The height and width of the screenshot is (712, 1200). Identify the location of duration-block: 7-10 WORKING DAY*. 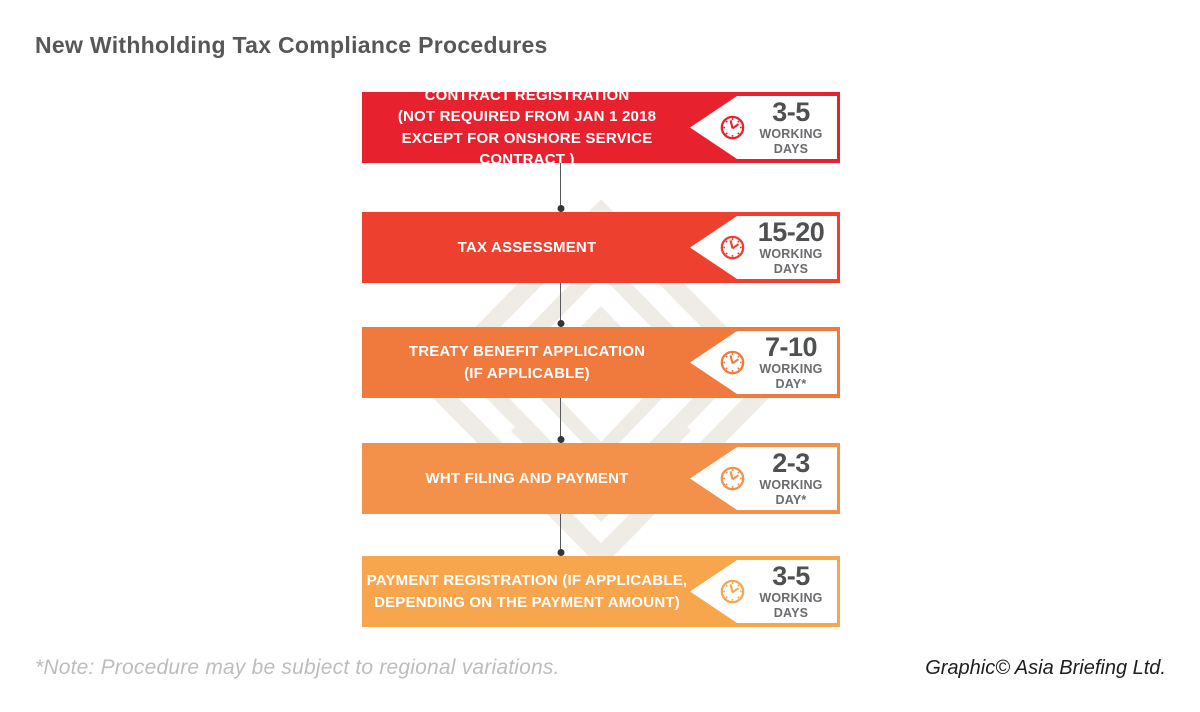
(793, 361).